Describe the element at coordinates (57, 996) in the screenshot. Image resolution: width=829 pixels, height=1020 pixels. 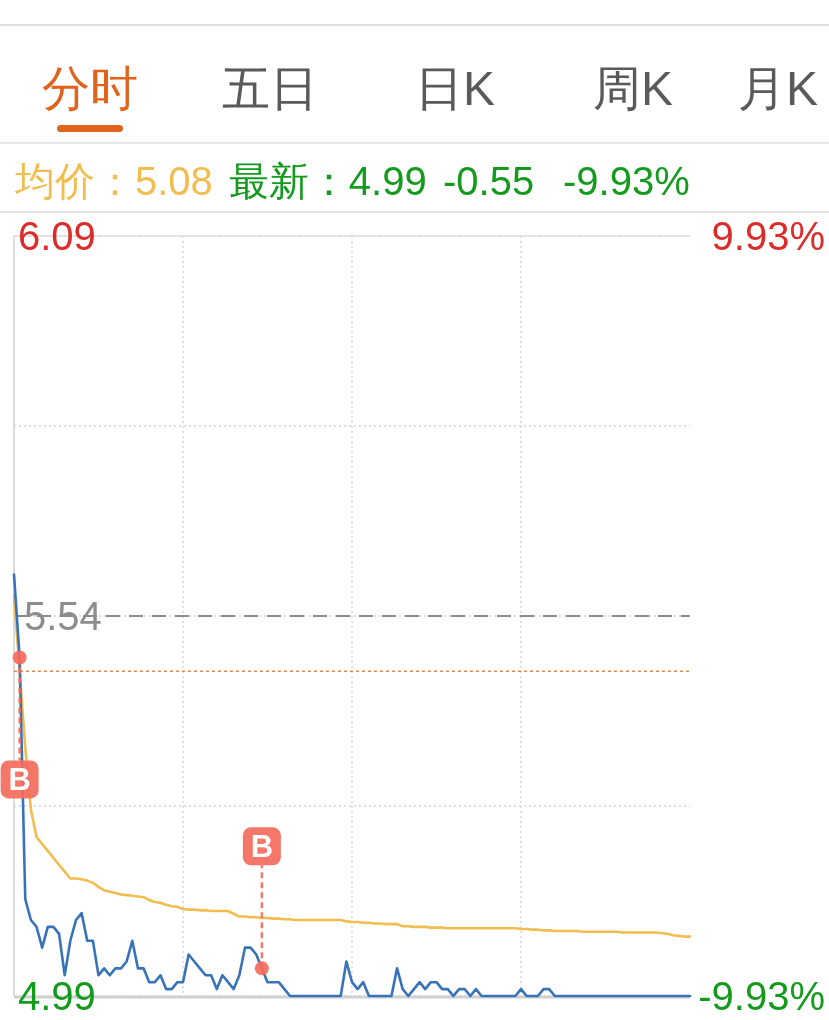
I see `y-tick-label: 4.99` at that location.